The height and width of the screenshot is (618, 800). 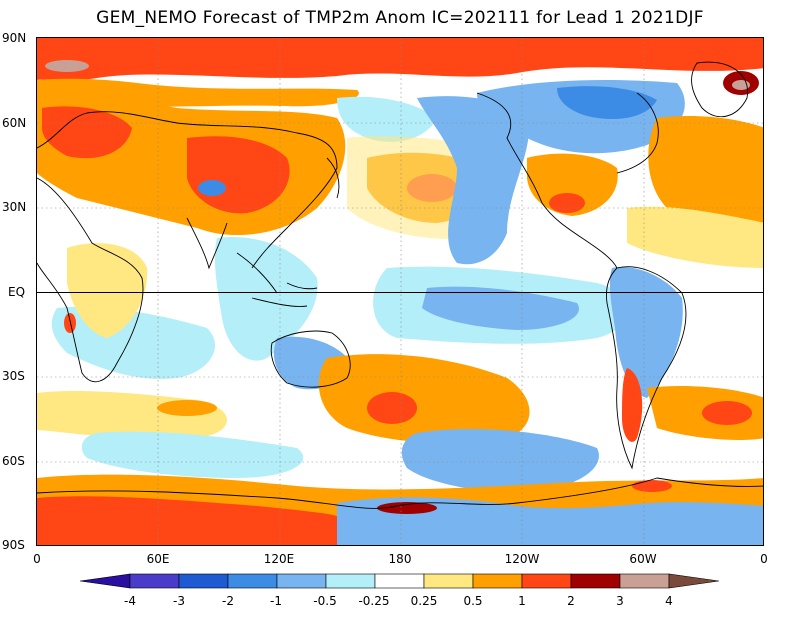 I want to click on colorbar-label-p0-5: 0.5, so click(x=473, y=601).